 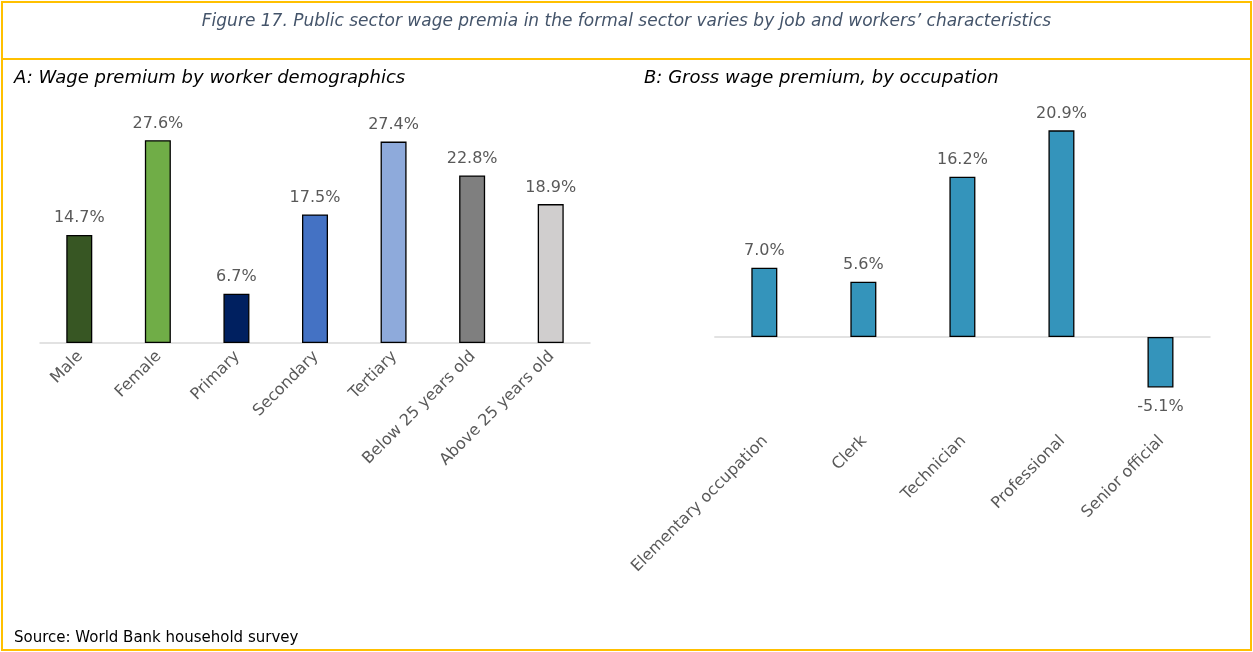 What do you see at coordinates (158, 122) in the screenshot?
I see `data-label: 27.6%` at bounding box center [158, 122].